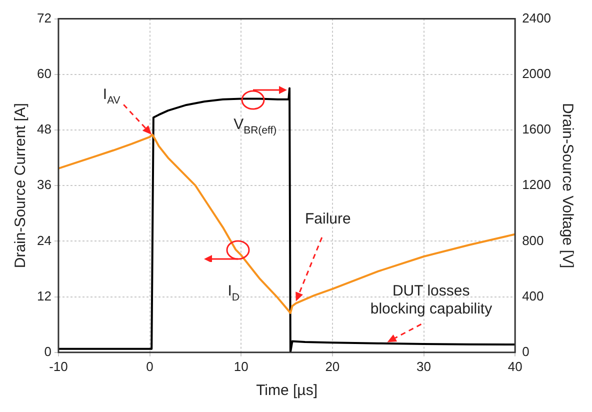 This screenshot has height=412, width=592. What do you see at coordinates (515, 366) in the screenshot?
I see `x-tick-label: 40` at bounding box center [515, 366].